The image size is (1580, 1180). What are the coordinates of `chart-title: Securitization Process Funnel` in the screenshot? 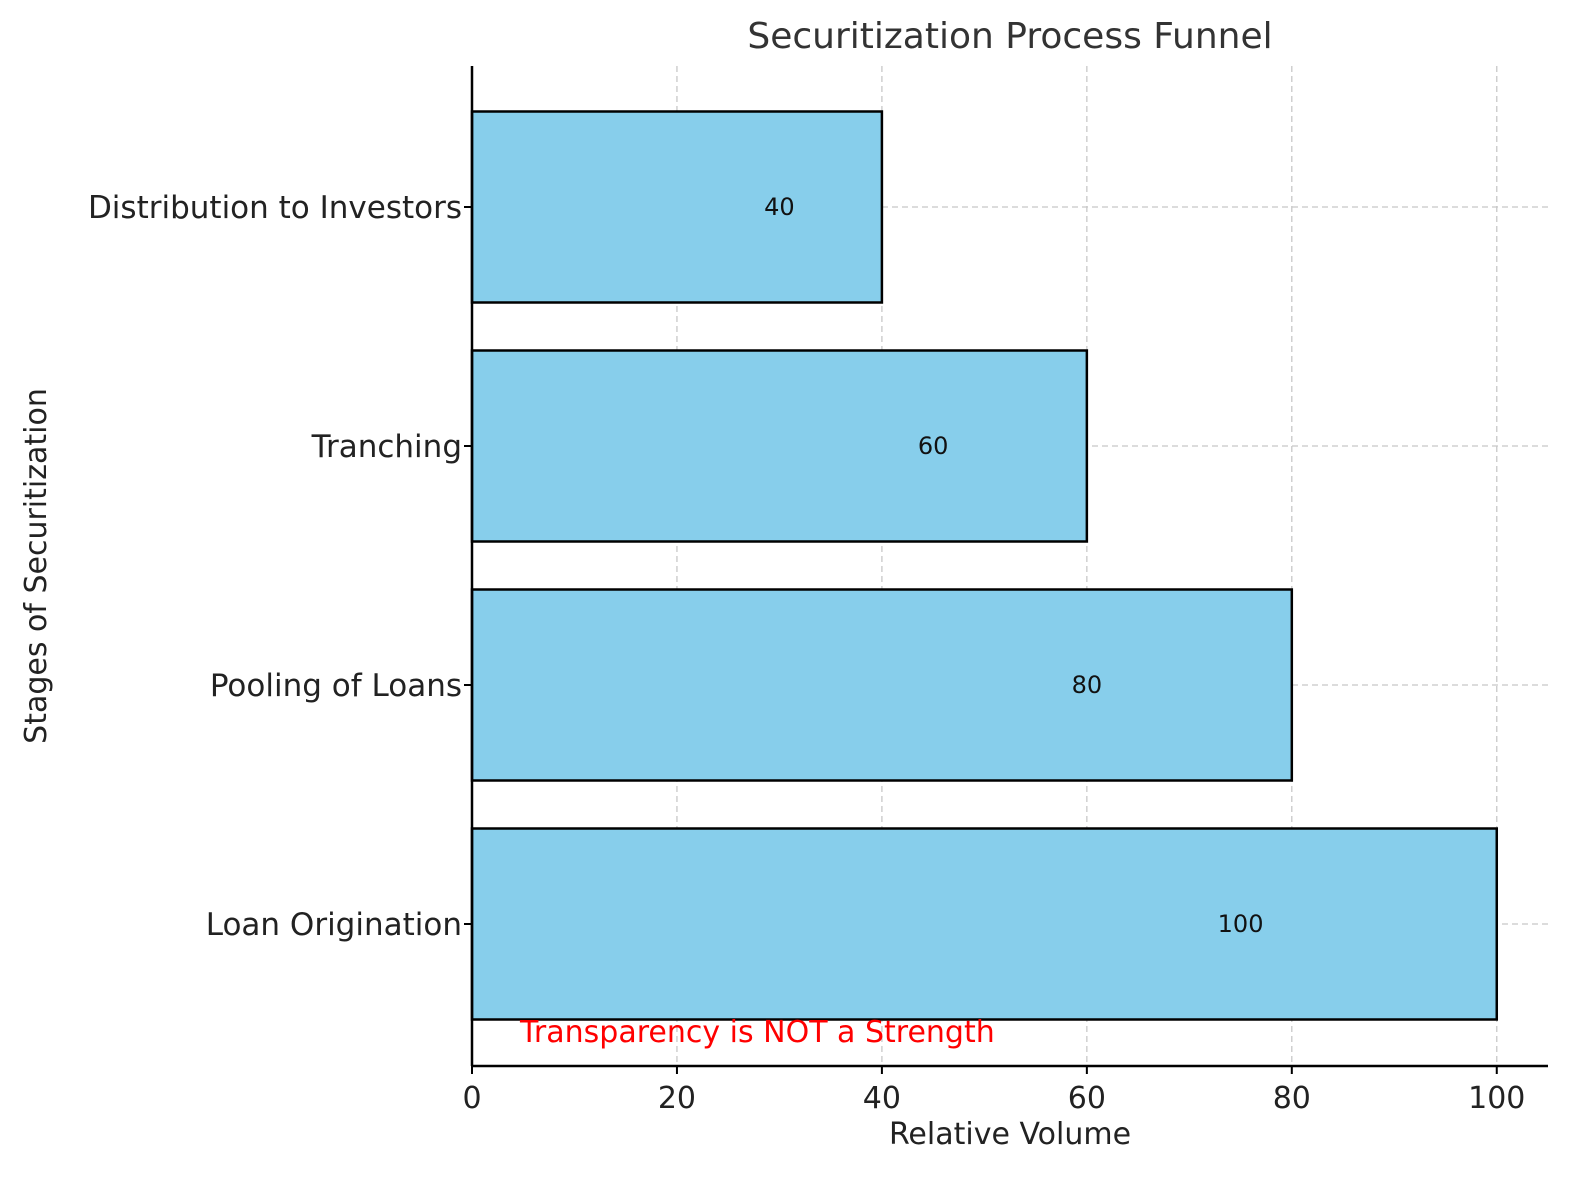 It's located at (1009, 36).